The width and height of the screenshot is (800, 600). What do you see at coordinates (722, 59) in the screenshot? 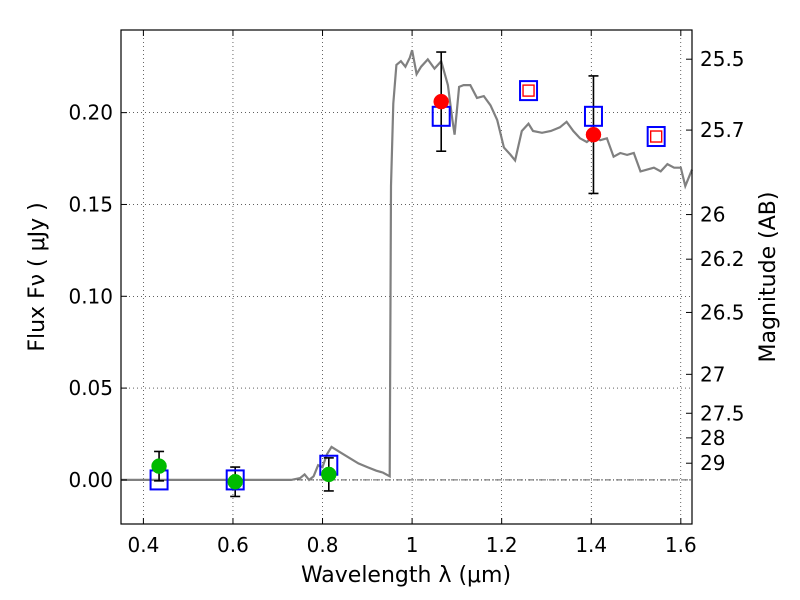
I see `mag-tick-label: 25.5` at bounding box center [722, 59].